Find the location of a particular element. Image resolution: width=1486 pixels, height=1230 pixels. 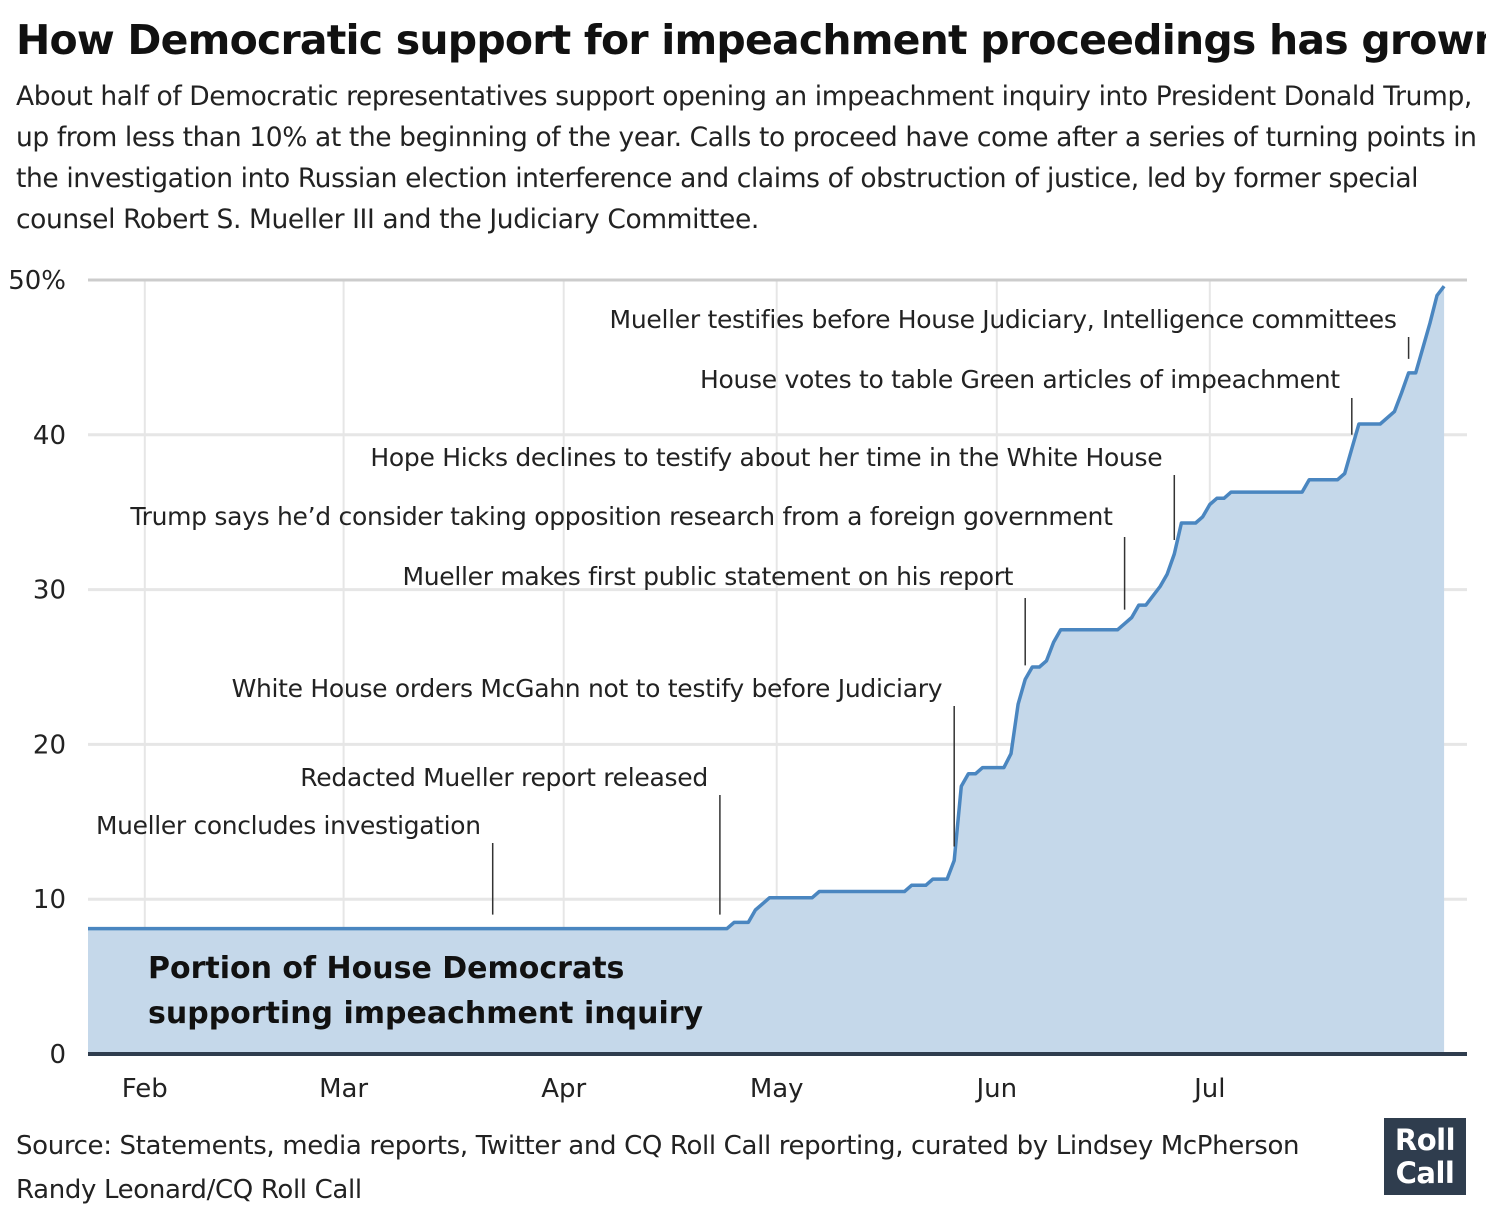

annotation-label: Redacted Mueller report released is located at coordinates (504, 777).